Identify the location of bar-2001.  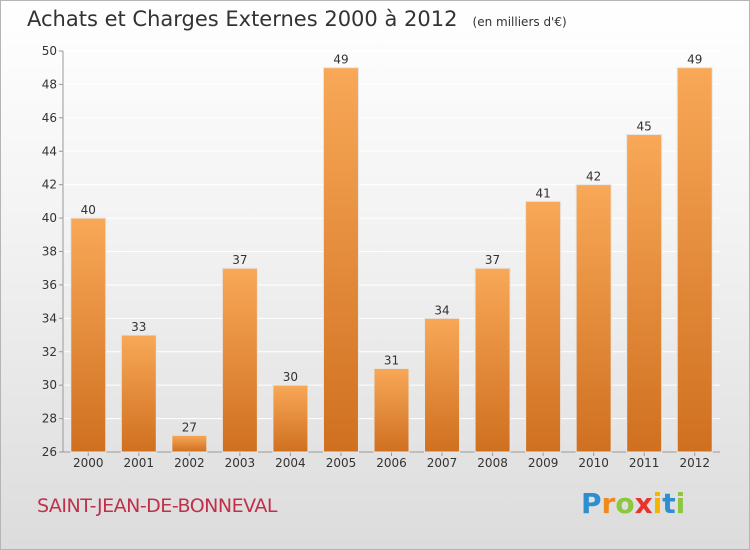
(138, 393).